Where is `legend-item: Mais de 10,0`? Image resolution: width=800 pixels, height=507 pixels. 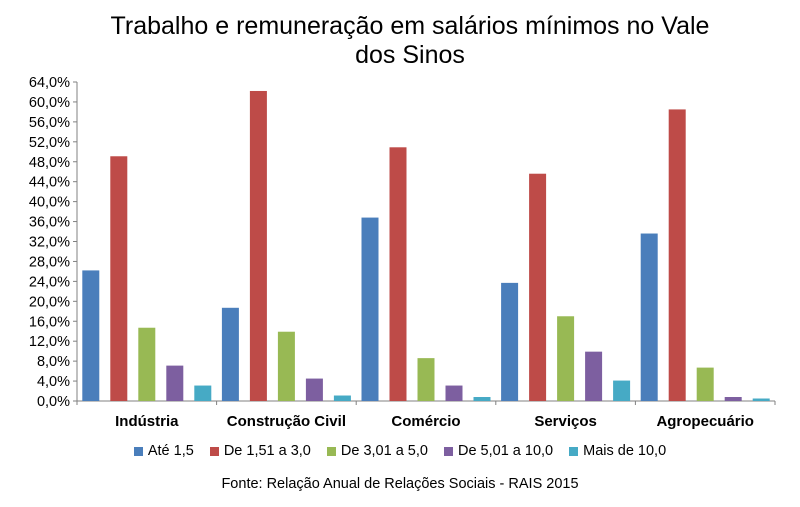
legend-item: Mais de 10,0 is located at coordinates (617, 451).